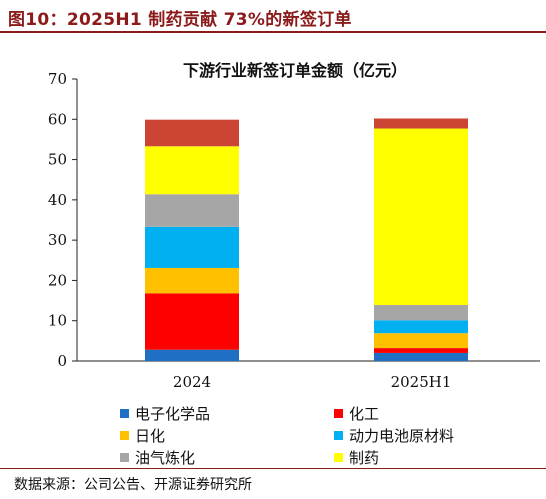 This screenshot has width=546, height=499. I want to click on source-rule, so click(273, 468).